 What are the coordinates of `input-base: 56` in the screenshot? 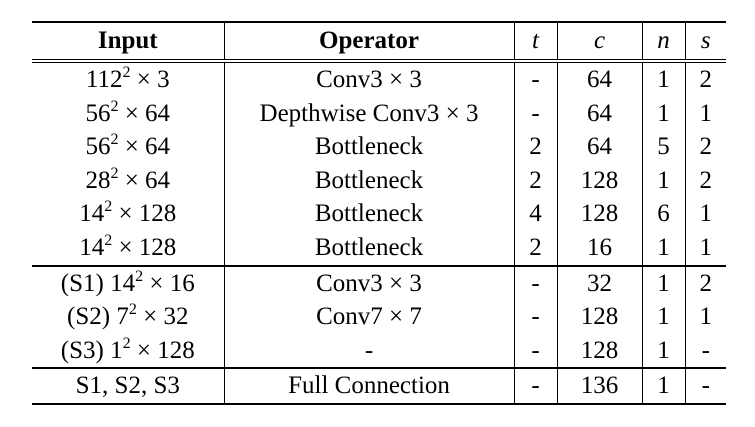 It's located at (98, 147).